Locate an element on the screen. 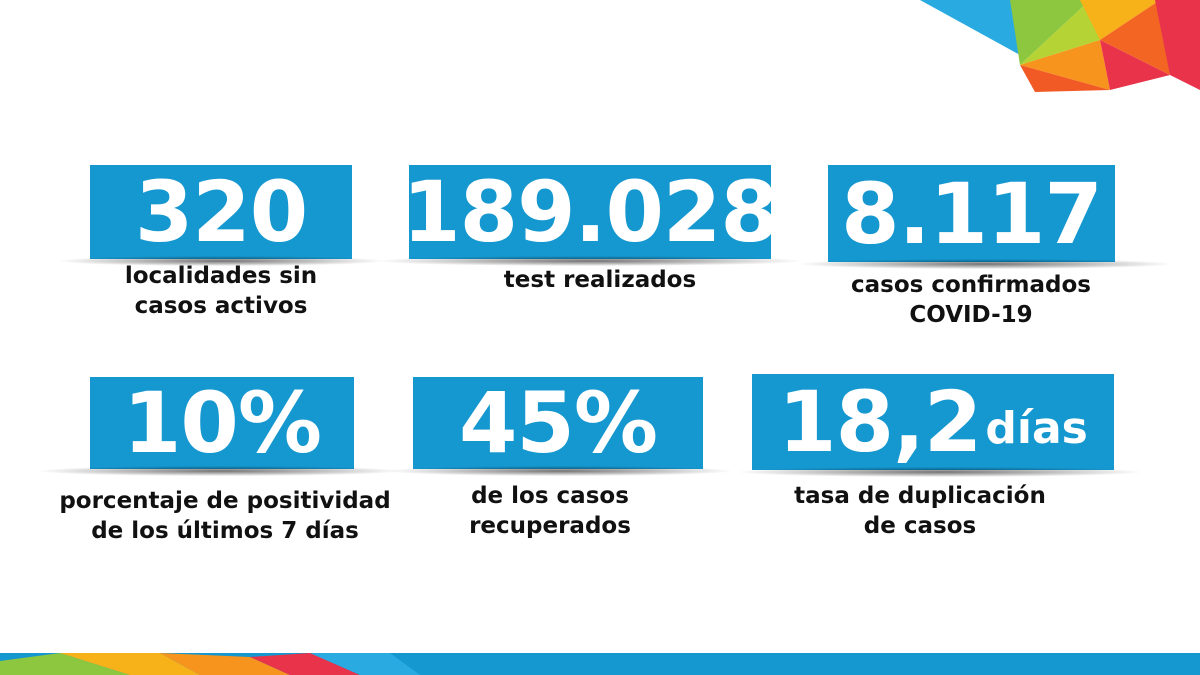  bottom-decoration is located at coordinates (600, 664).